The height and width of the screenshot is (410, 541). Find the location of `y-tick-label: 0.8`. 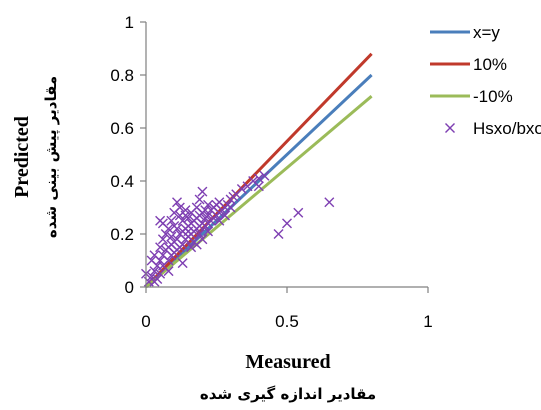

y-tick-label: 0.8 is located at coordinates (122, 75).